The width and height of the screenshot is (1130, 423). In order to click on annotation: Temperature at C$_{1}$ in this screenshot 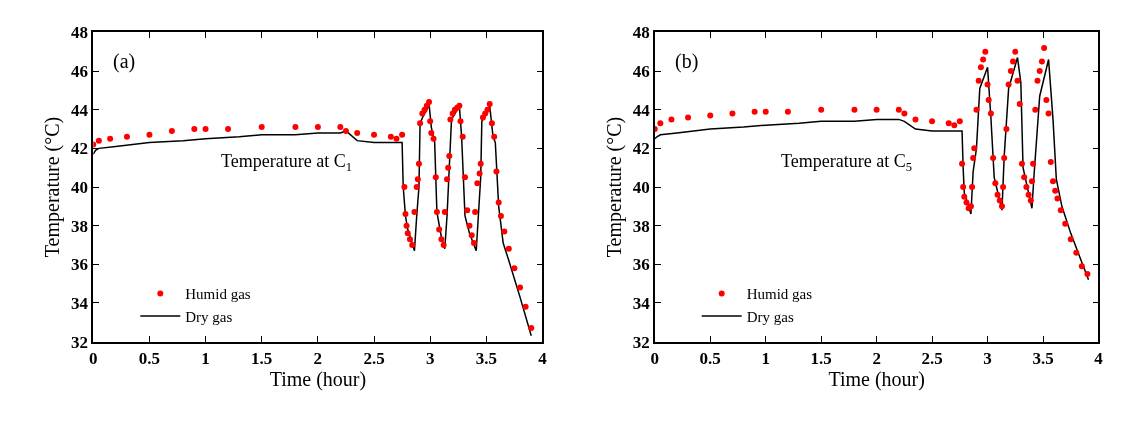, I will do `click(286, 162)`.